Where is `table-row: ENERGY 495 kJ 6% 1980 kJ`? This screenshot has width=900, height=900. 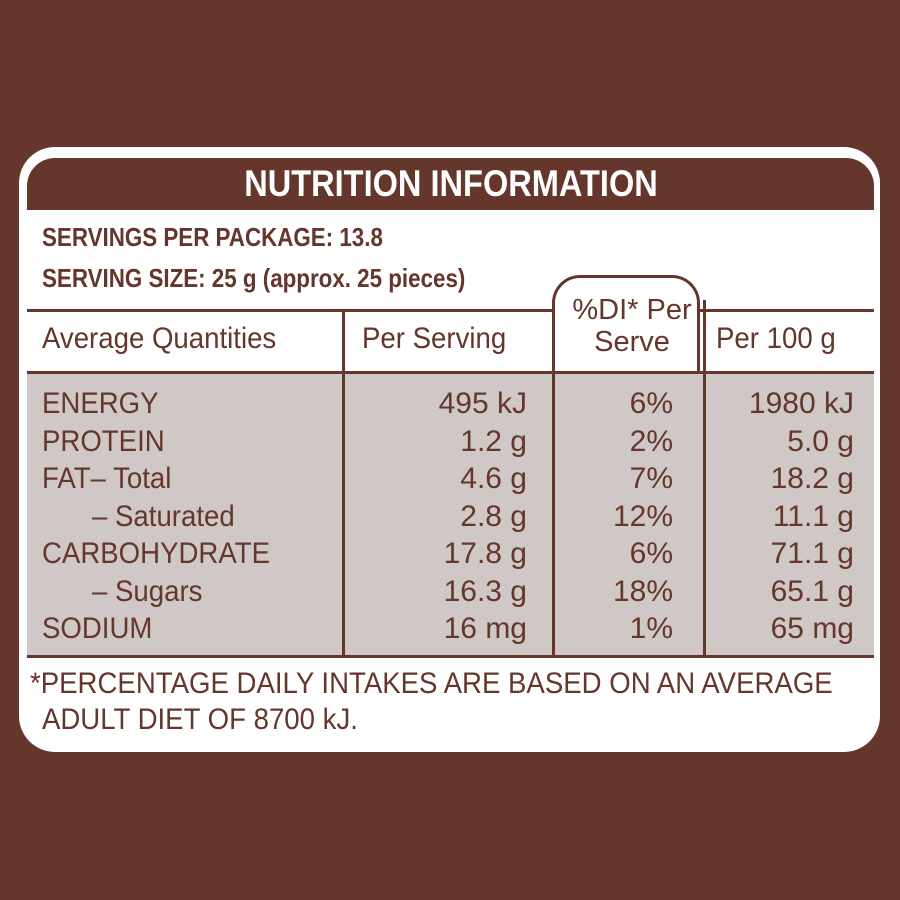 table-row: ENERGY 495 kJ 6% 1980 kJ is located at coordinates (450, 404).